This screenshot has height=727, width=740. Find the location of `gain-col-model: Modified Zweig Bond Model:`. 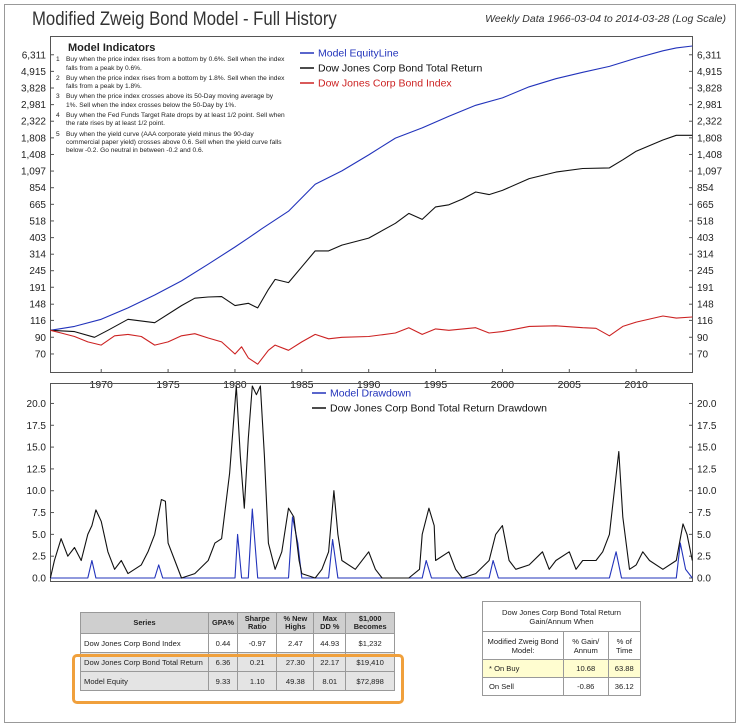

gain-col-model: Modified Zweig Bond Model: is located at coordinates (523, 645).